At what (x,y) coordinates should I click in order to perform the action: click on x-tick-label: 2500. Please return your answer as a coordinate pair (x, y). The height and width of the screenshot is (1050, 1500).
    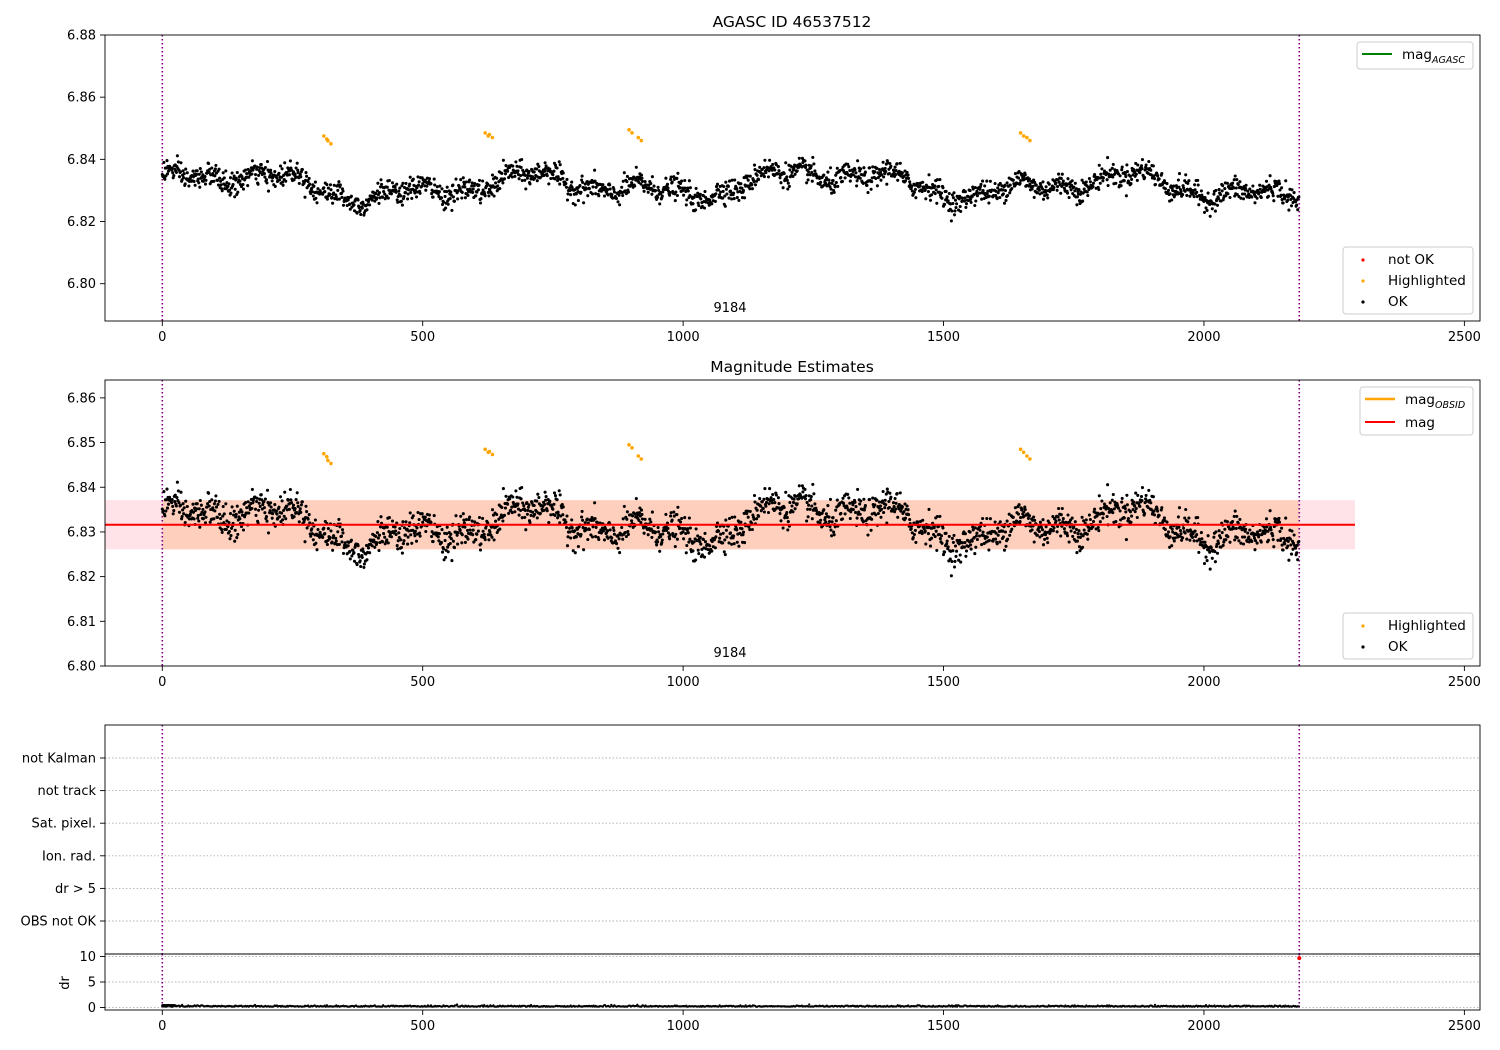
    Looking at the image, I should click on (1464, 337).